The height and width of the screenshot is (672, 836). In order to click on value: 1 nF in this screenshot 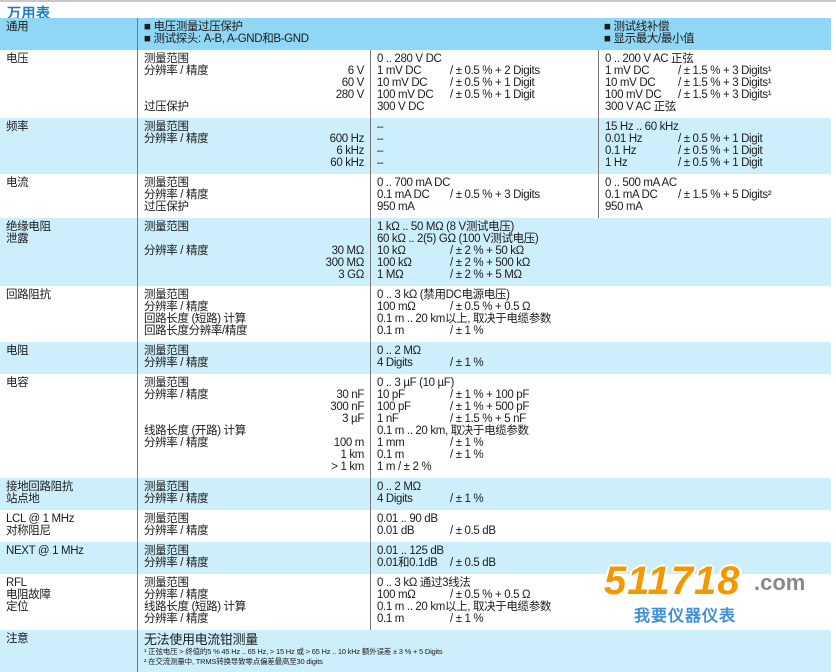, I will do `click(388, 419)`.